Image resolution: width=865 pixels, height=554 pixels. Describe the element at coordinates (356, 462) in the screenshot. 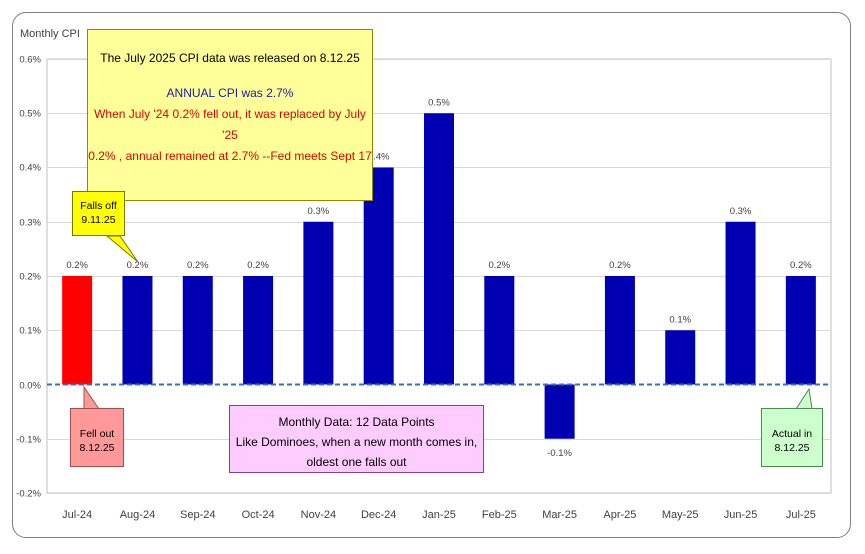

I see `monthly-note-line-3: oldest one falls out` at that location.